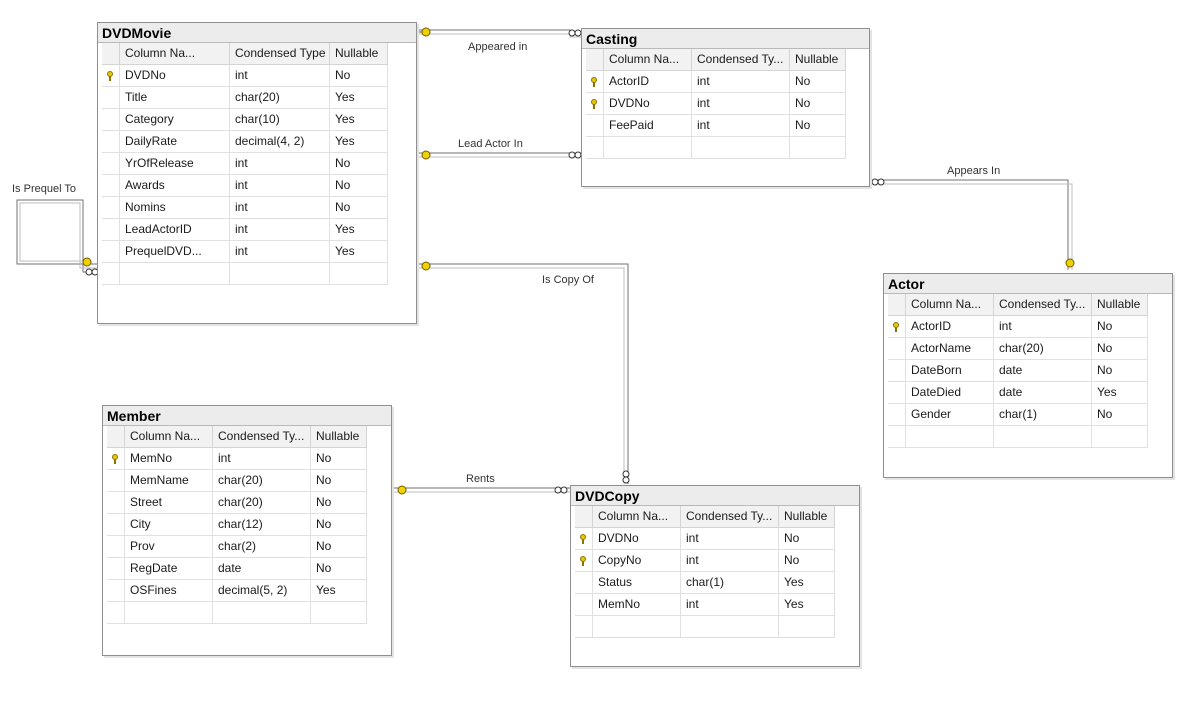  Describe the element at coordinates (705, 561) in the screenshot. I see `column-row: CopyNo int No` at that location.